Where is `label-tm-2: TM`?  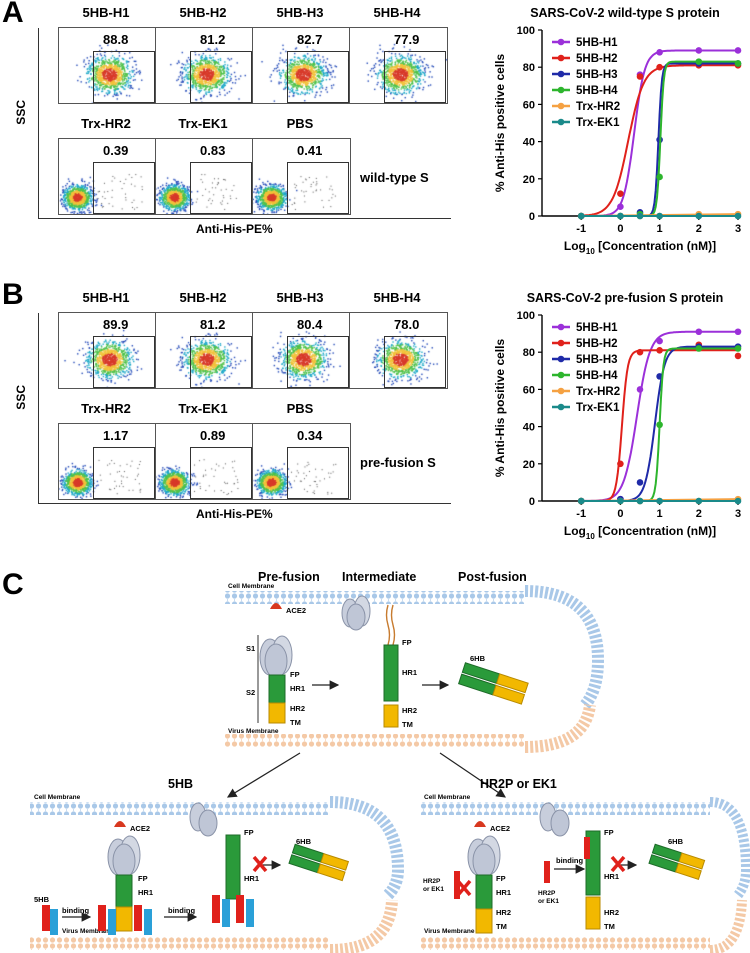
label-tm-2: TM is located at coordinates (407, 724).